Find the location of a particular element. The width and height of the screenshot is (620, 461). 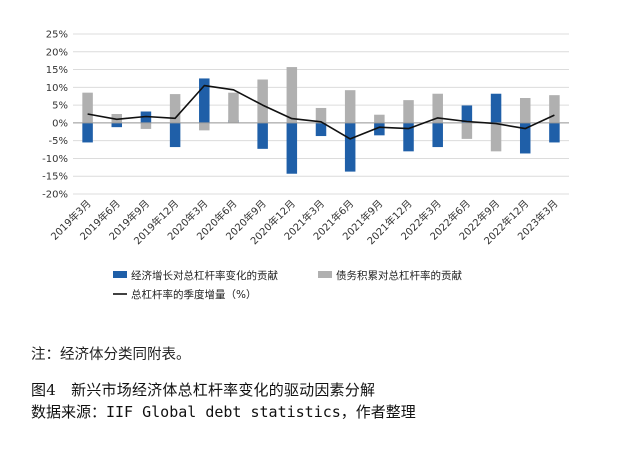

y-tick-label: -15% is located at coordinates (55, 177).